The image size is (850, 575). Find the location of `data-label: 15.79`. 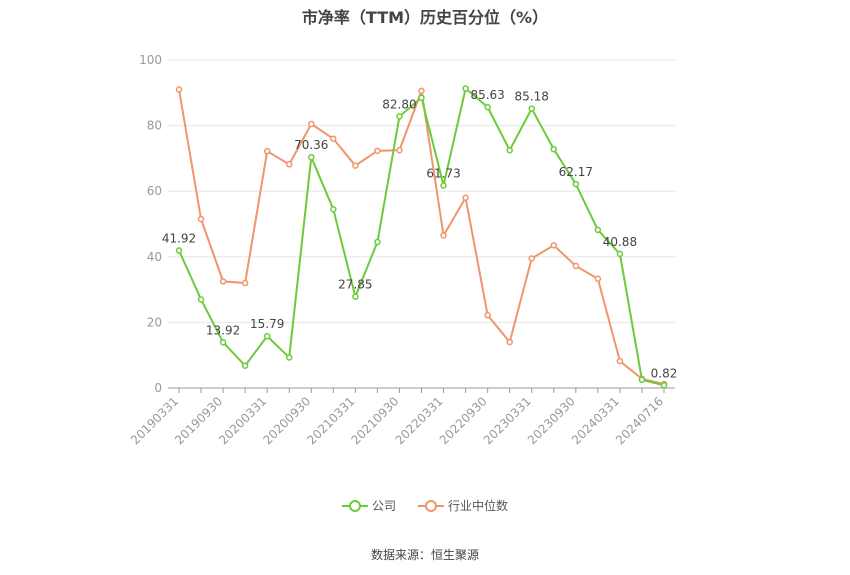

data-label: 15.79 is located at coordinates (267, 324).